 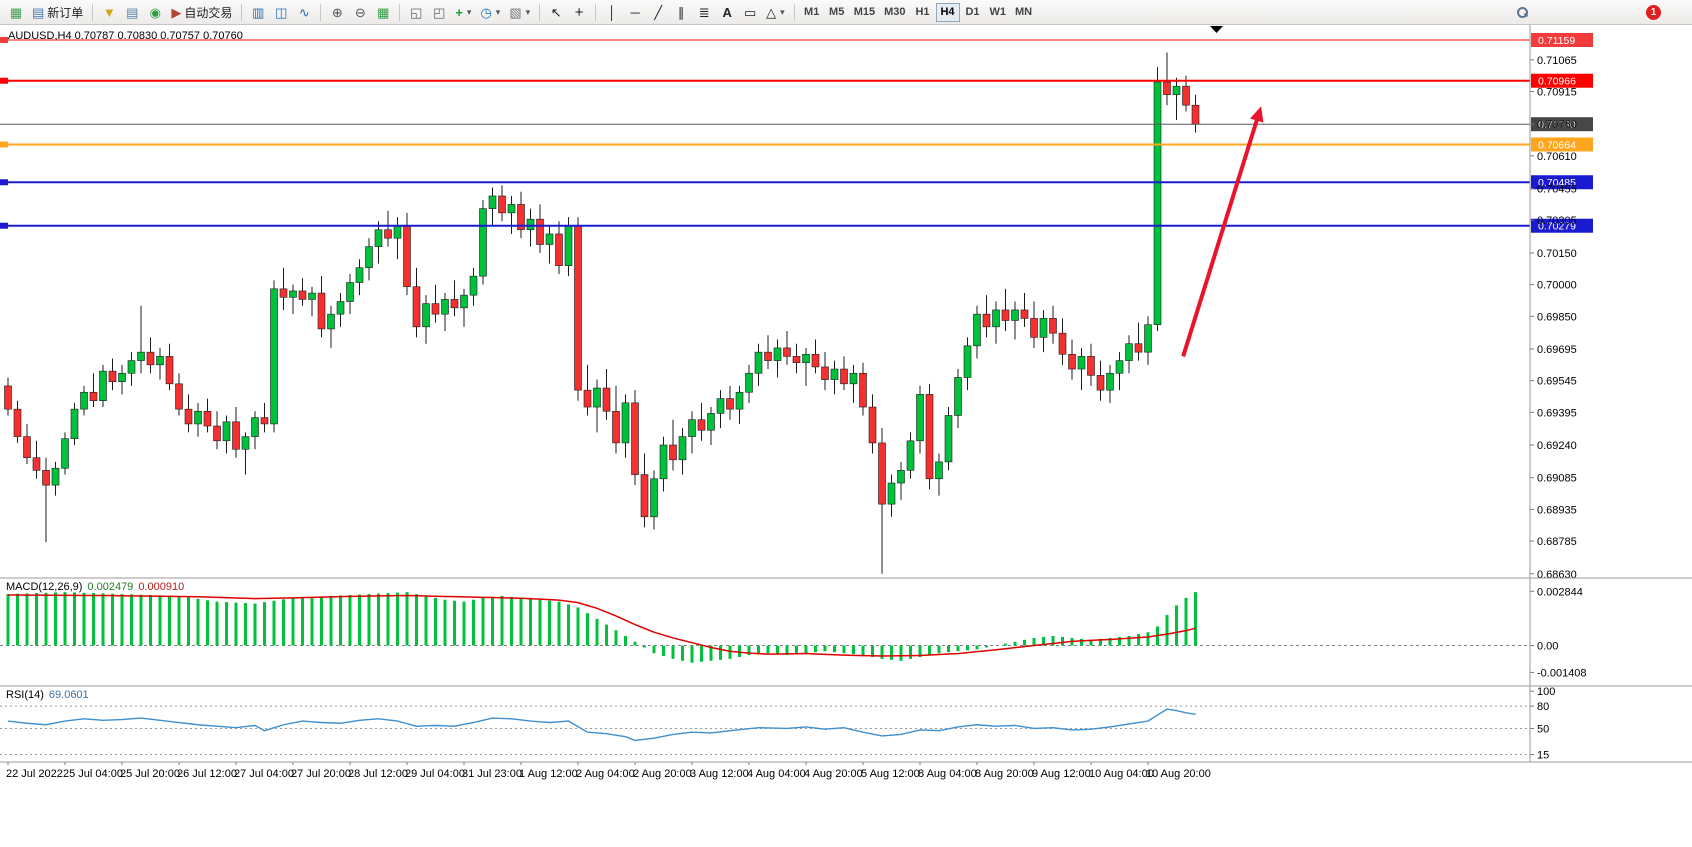 I want to click on timeframe-m30-button: M30, so click(x=894, y=12).